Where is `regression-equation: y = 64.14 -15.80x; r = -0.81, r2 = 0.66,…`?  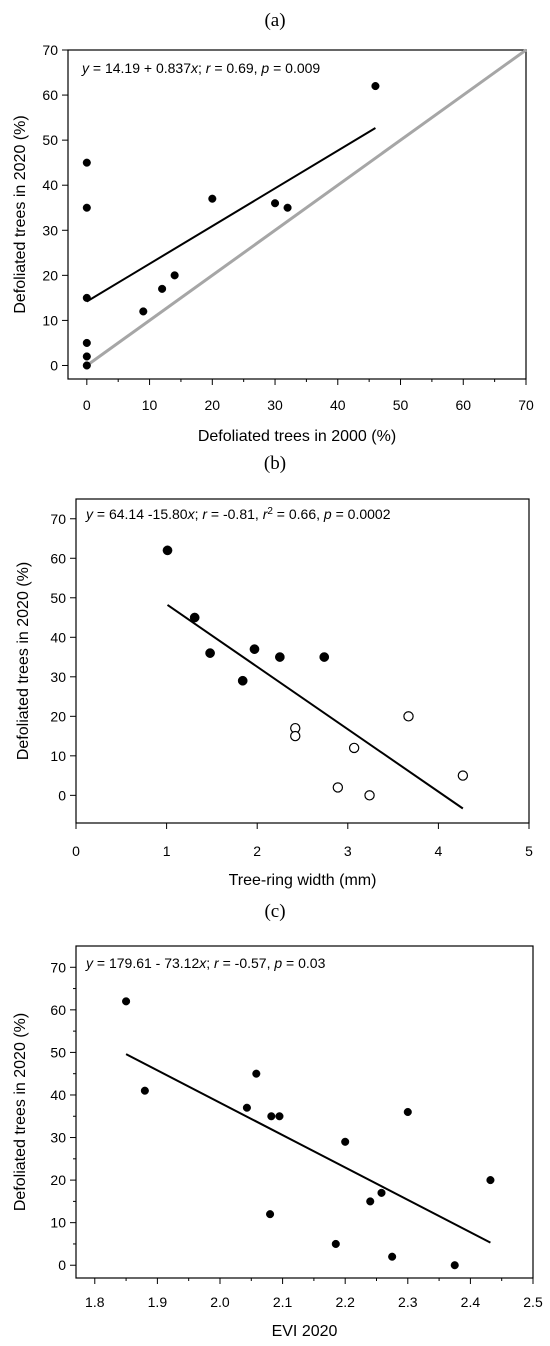 regression-equation: y = 64.14 -15.80x; r = -0.81, r2 = 0.66,… is located at coordinates (238, 514).